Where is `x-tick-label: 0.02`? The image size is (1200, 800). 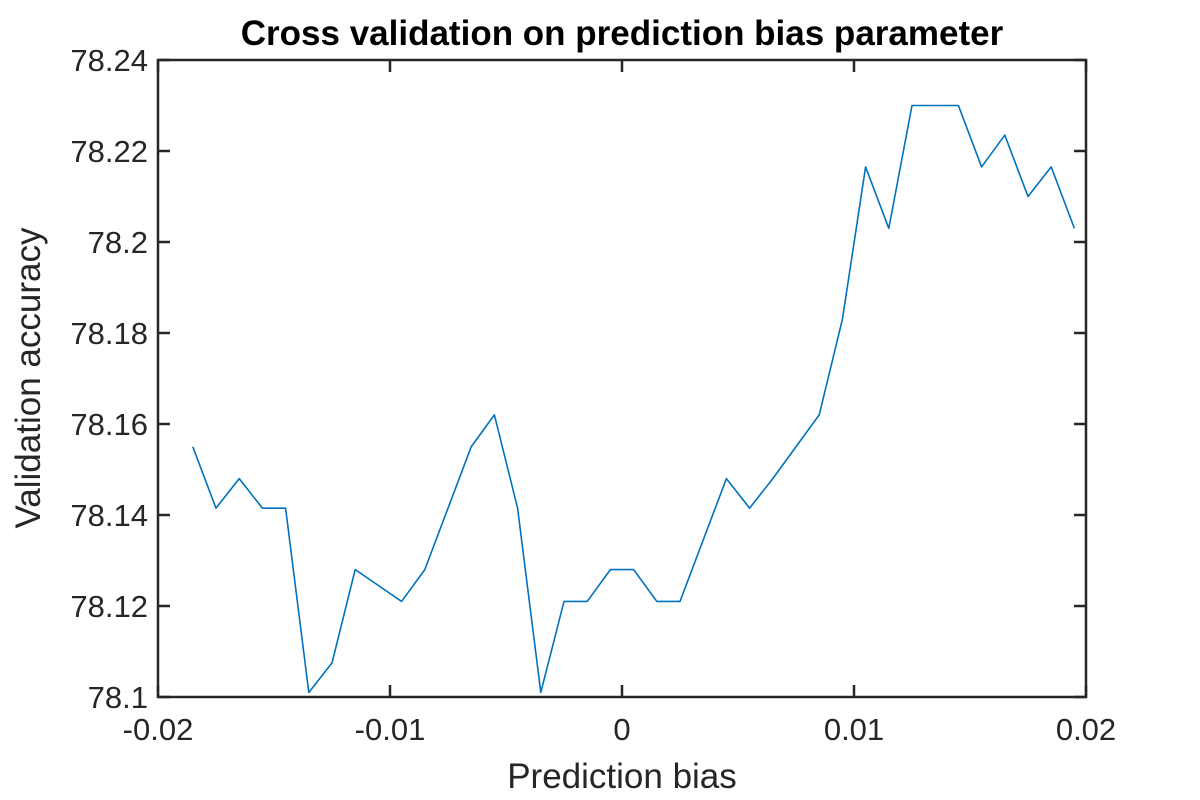 x-tick-label: 0.02 is located at coordinates (1086, 729).